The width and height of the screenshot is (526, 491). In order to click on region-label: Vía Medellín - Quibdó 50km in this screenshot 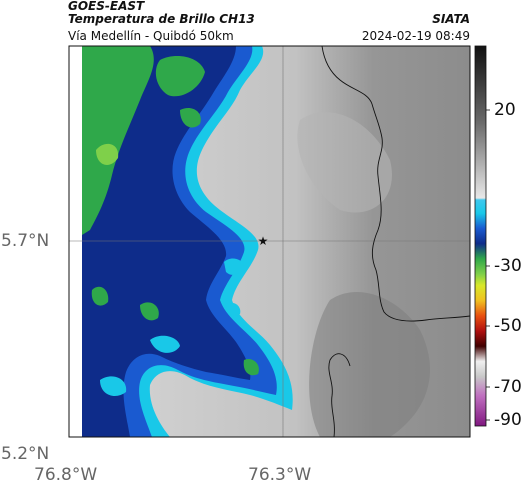, I will do `click(151, 36)`.